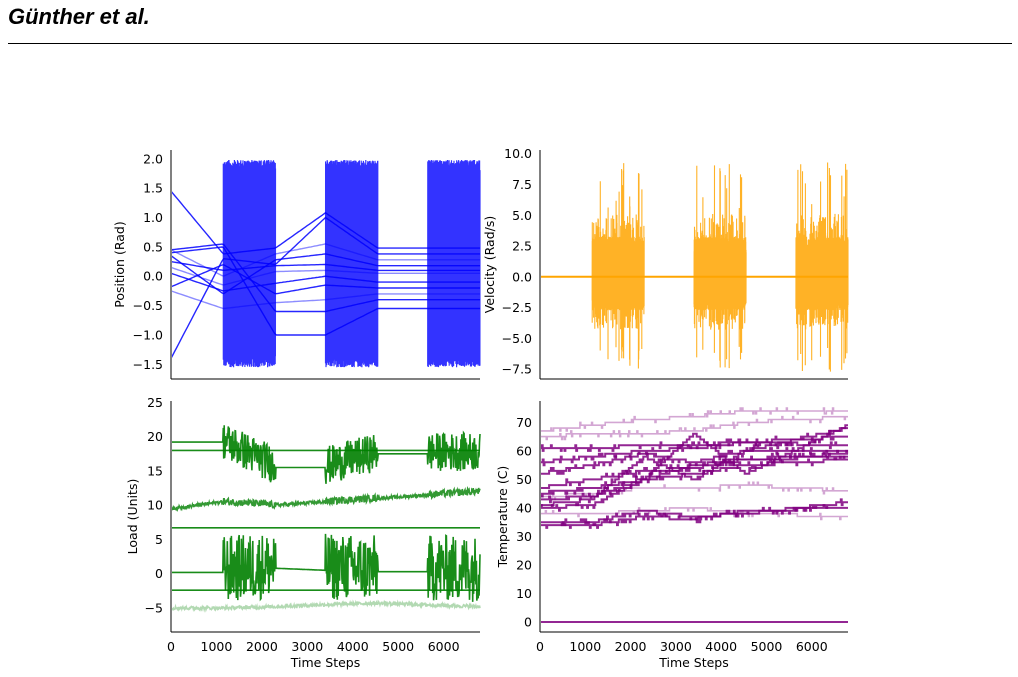  I want to click on temperature-xtick-label: 5000, so click(767, 646).